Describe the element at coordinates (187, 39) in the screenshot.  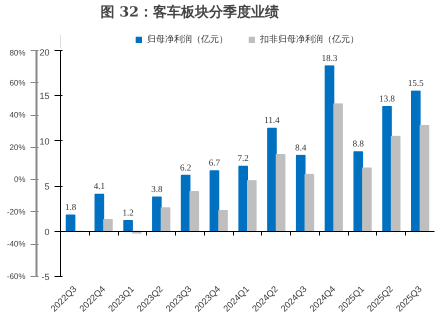
I see `legend-label: 归母净利润（亿元）` at that location.